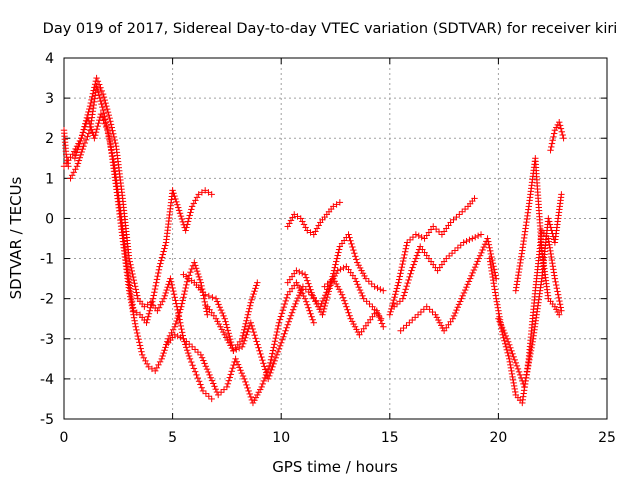 The image size is (640, 480). I want to click on y-axis-label: SDTVAR / TECUs, so click(16, 237).